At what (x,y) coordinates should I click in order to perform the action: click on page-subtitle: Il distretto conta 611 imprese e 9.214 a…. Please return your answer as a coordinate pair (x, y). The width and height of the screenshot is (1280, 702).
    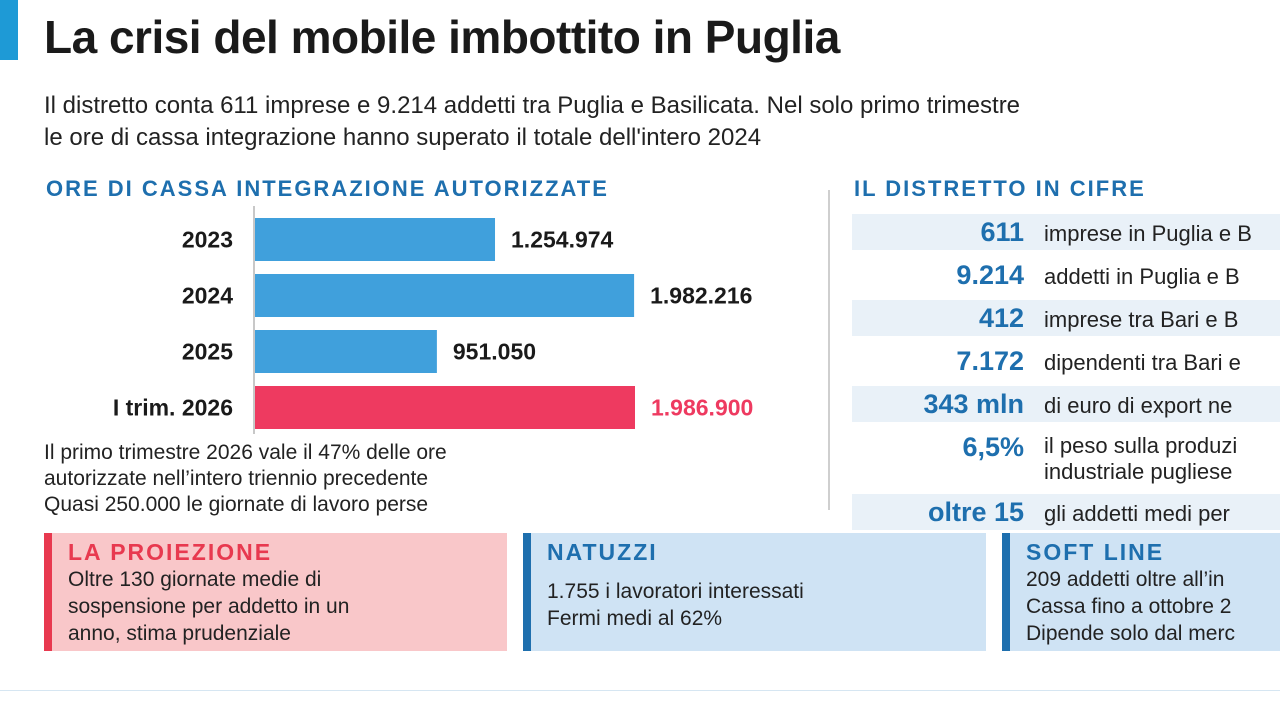
    Looking at the image, I should click on (532, 122).